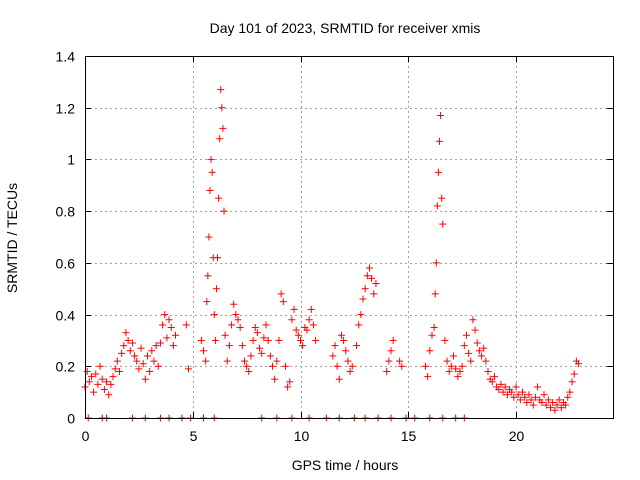 Image resolution: width=640 pixels, height=480 pixels. Describe the element at coordinates (66, 316) in the screenshot. I see `y-tick-label: 0.4` at that location.